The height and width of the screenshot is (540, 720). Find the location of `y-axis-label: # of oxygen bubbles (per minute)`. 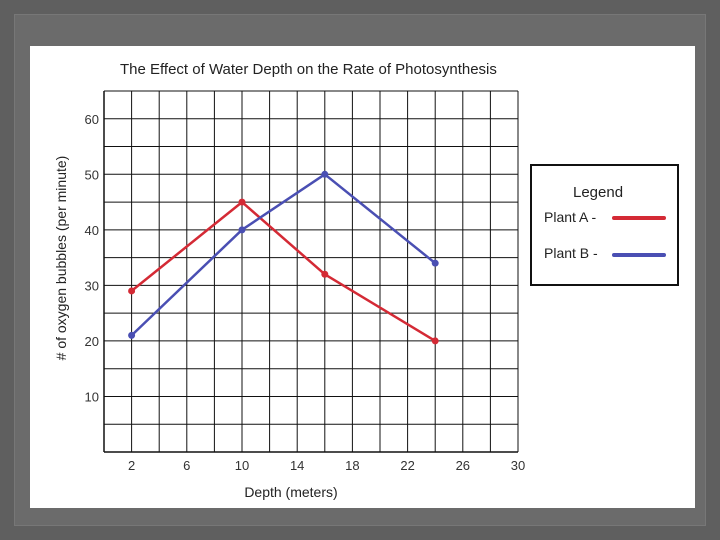

y-axis-label: # of oxygen bubbles (per minute) is located at coordinates (61, 258).